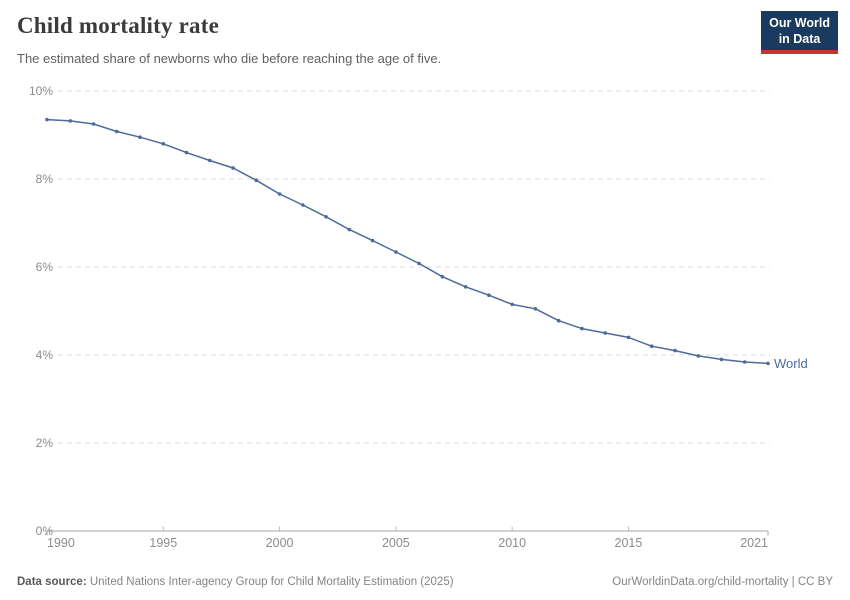 This screenshot has height=600, width=850. I want to click on data-point-2010, so click(512, 304).